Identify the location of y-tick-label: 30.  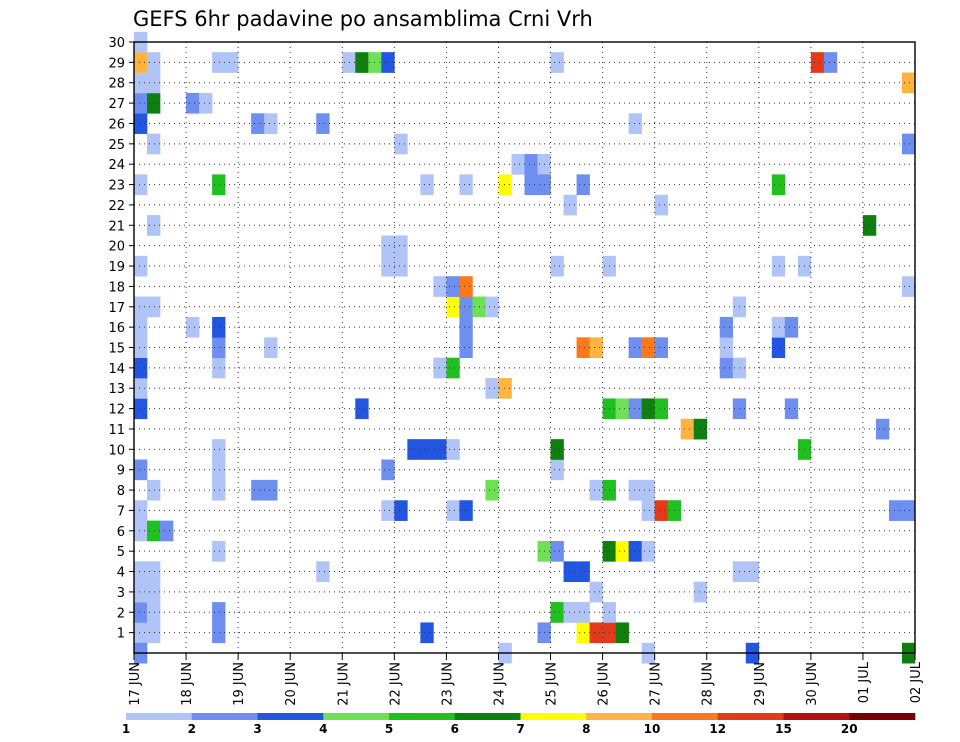
(116, 43).